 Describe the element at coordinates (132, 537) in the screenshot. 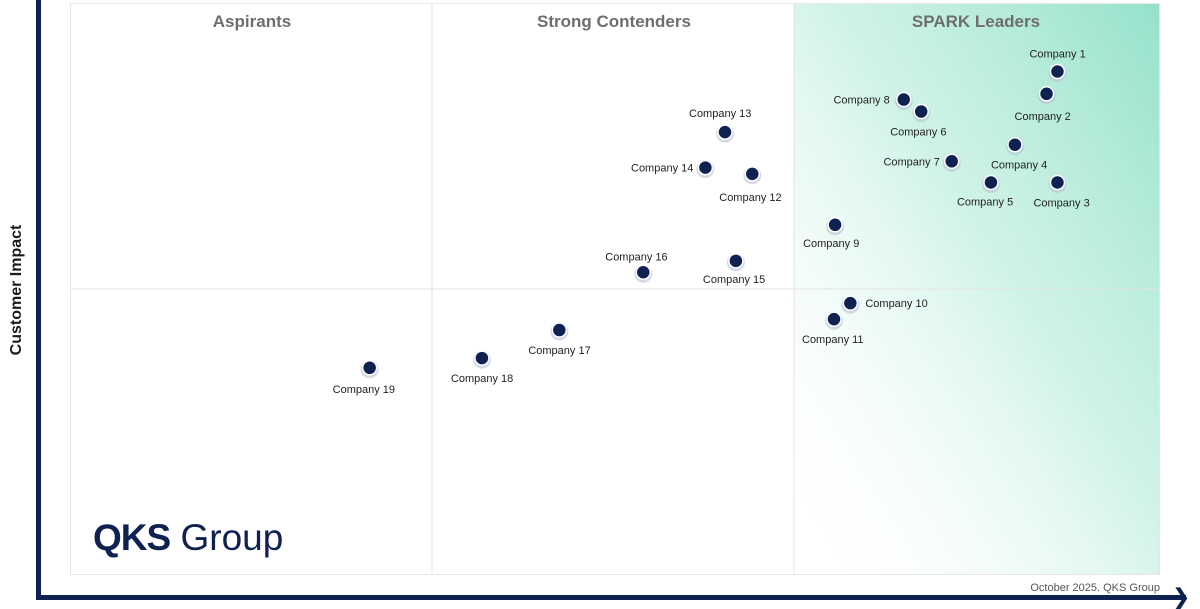

I see `logo-strong-text: QKS` at that location.